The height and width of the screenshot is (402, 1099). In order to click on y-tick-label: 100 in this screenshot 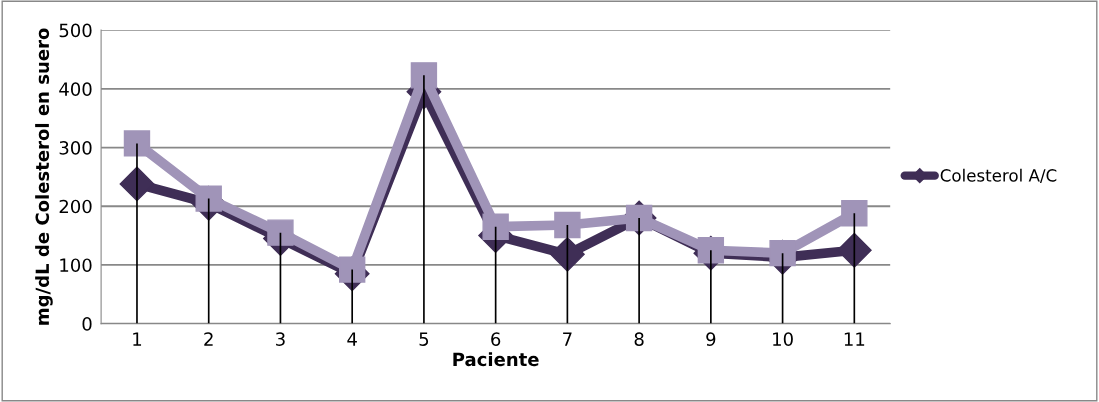, I will do `click(76, 265)`.